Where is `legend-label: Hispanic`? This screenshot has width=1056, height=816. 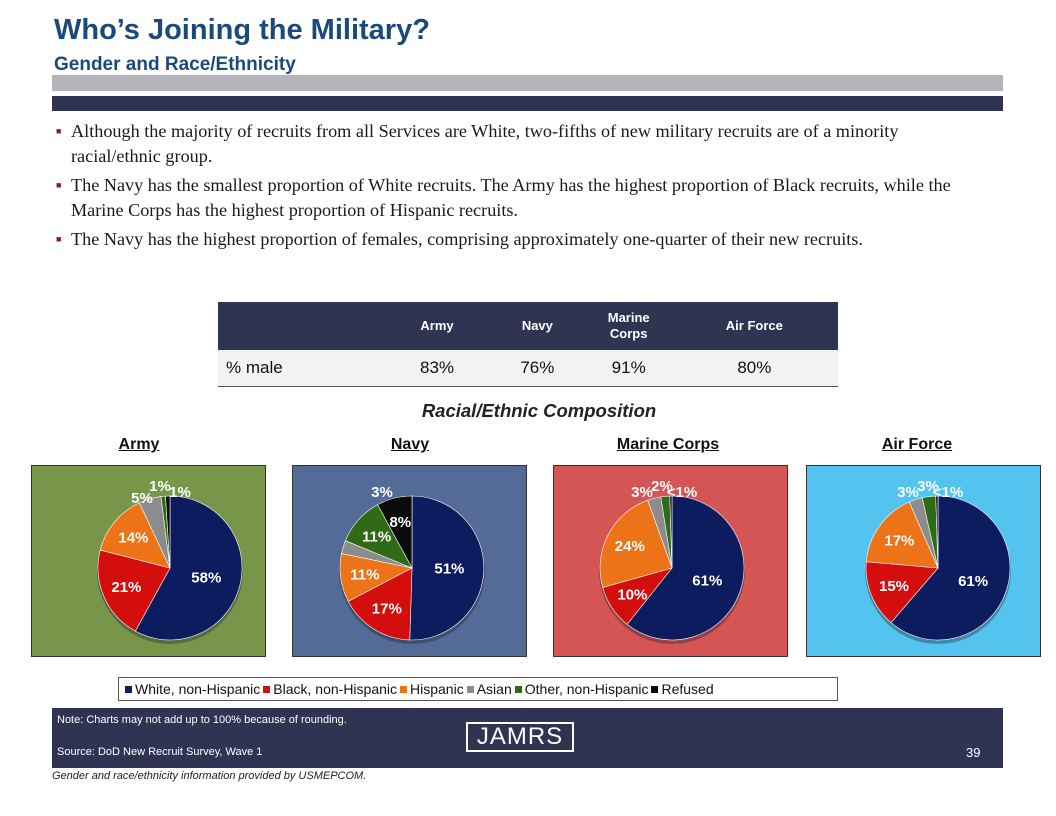
legend-label: Hispanic is located at coordinates (437, 689).